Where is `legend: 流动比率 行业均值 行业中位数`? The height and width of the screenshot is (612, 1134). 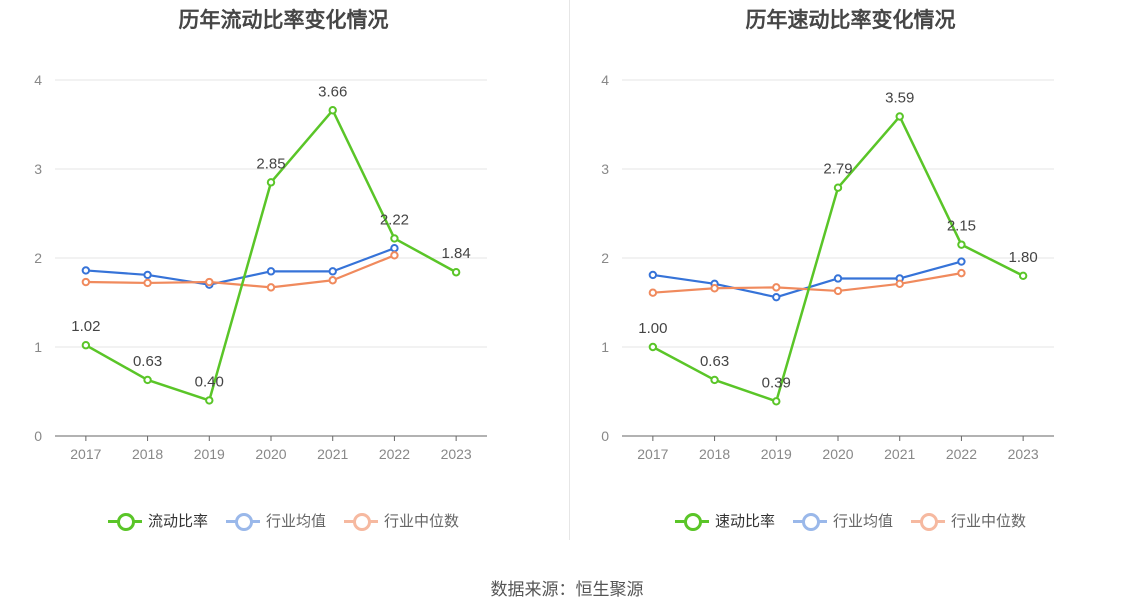
legend: 流动比率 行业均值 行业中位数 is located at coordinates (283, 520).